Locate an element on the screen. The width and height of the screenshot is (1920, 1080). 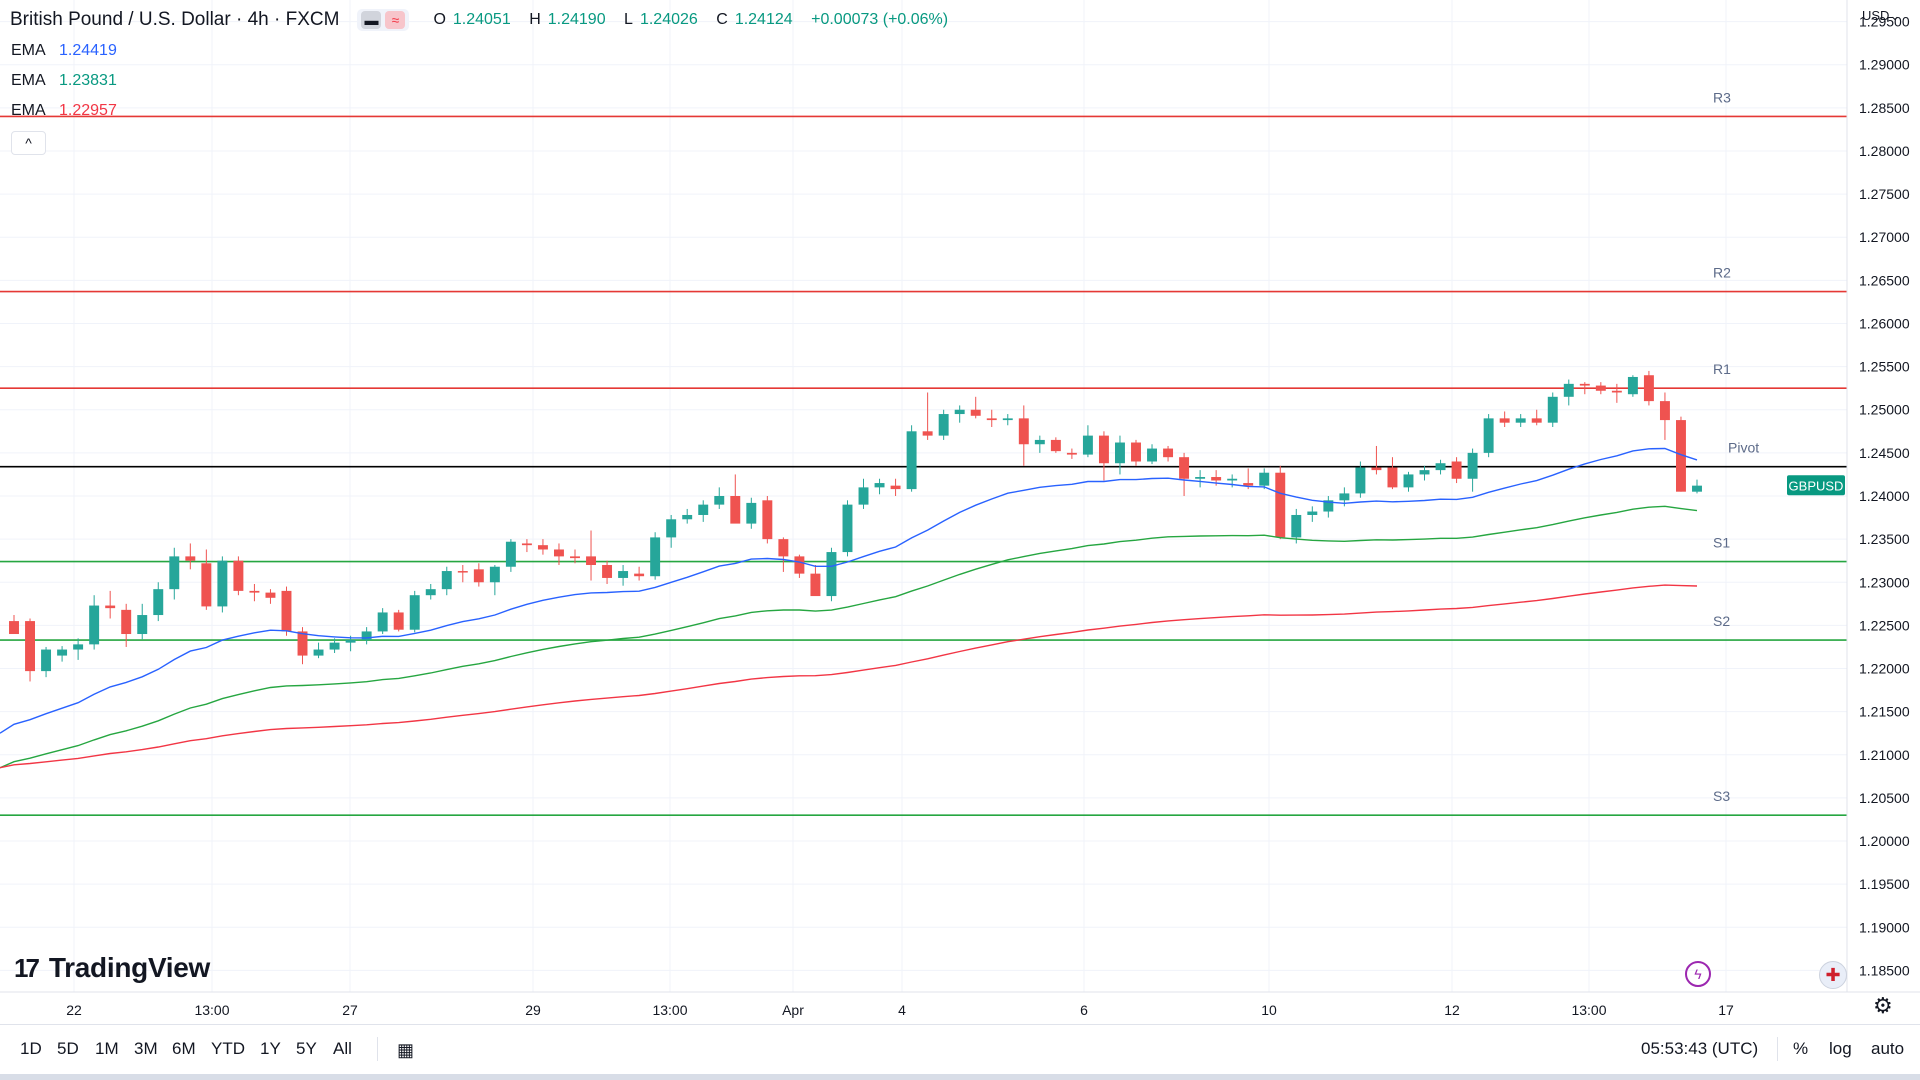
price-tick-label: 1.25500 is located at coordinates (1884, 367).